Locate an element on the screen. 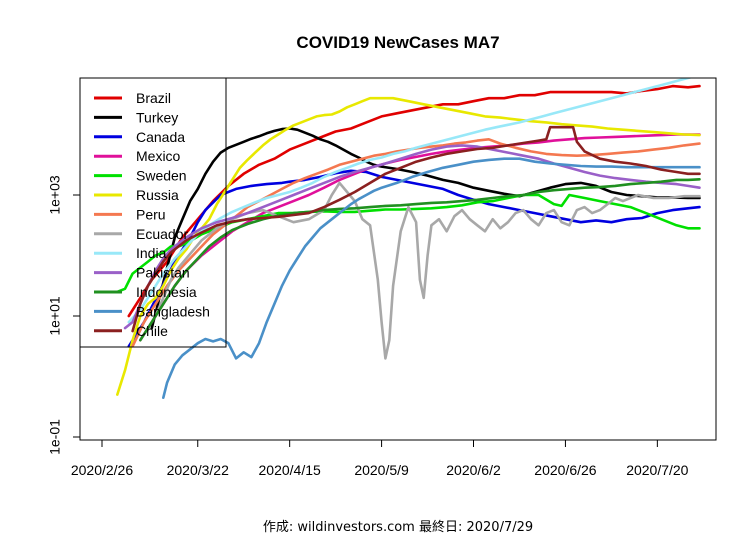 Image resolution: width=756 pixels, height=540 pixels. legend-label-canada: Canada is located at coordinates (160, 137).